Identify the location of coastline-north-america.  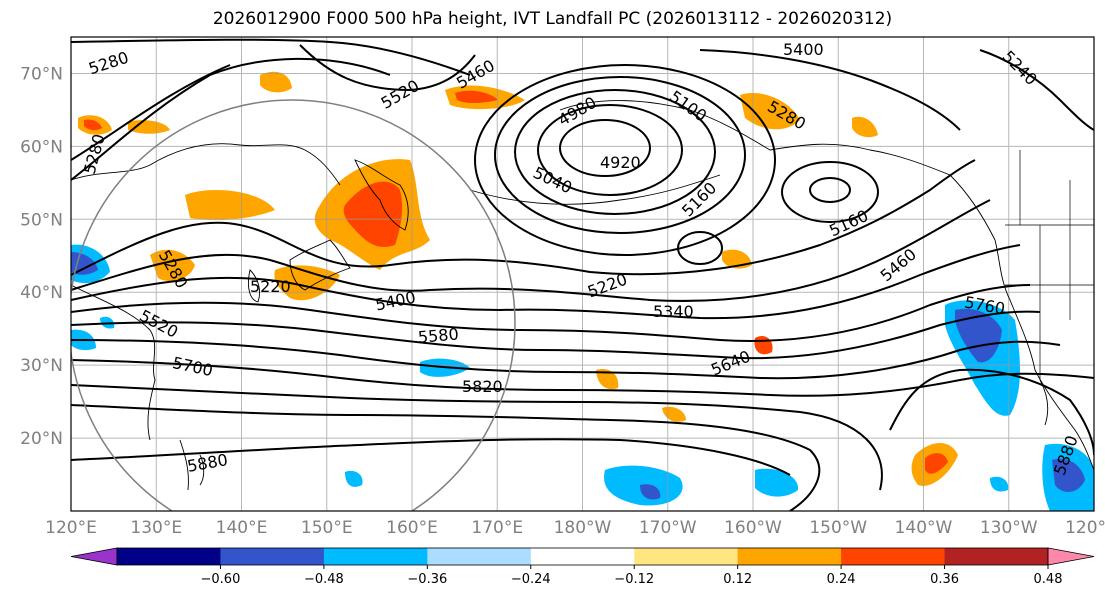
(1044, 355).